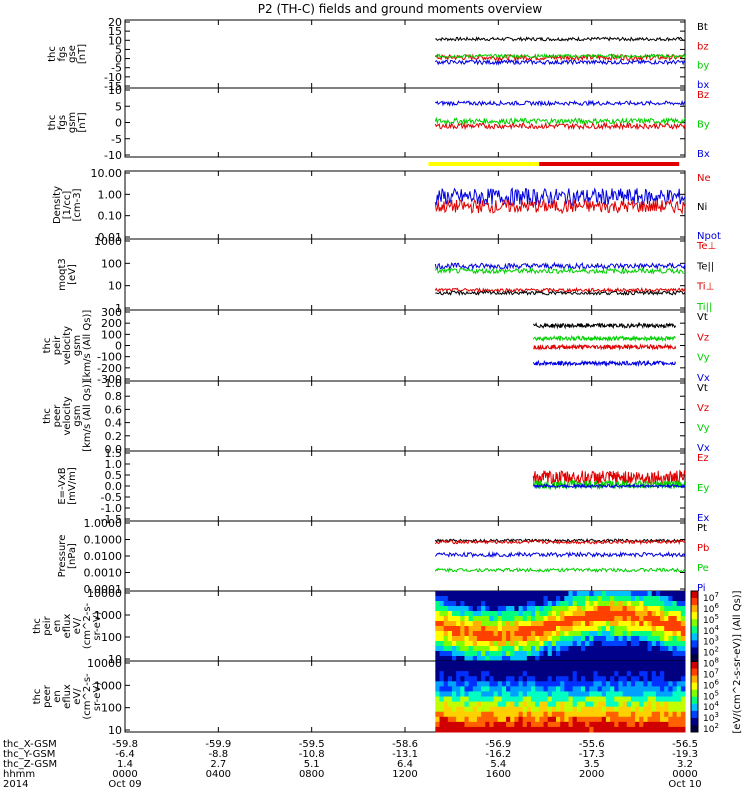 The image size is (750, 804). What do you see at coordinates (312, 764) in the screenshot?
I see `x-axis-value: 5.1` at bounding box center [312, 764].